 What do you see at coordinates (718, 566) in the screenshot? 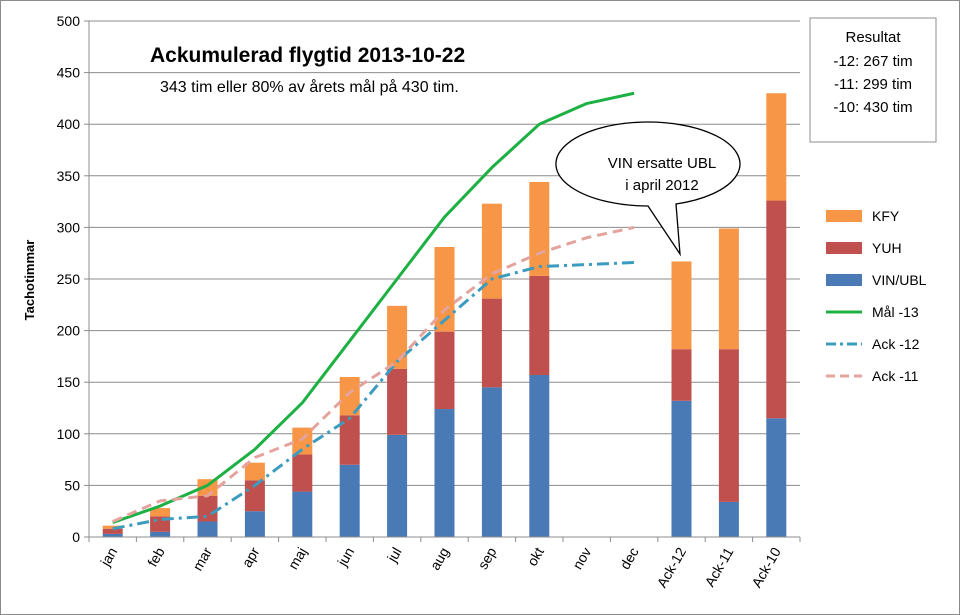
I see `x-tick-label: Ack-11` at bounding box center [718, 566].